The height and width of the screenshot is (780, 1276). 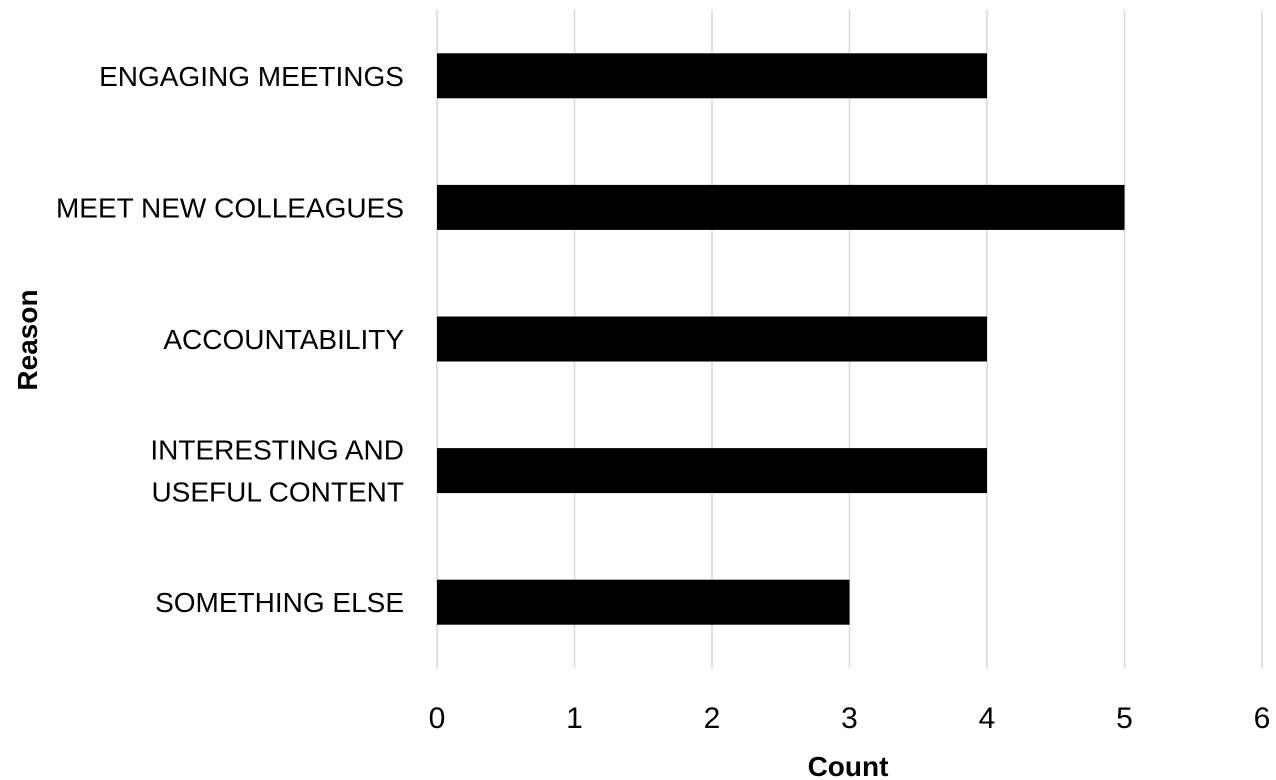 What do you see at coordinates (27, 339) in the screenshot?
I see `y-axis-title: Reason` at bounding box center [27, 339].